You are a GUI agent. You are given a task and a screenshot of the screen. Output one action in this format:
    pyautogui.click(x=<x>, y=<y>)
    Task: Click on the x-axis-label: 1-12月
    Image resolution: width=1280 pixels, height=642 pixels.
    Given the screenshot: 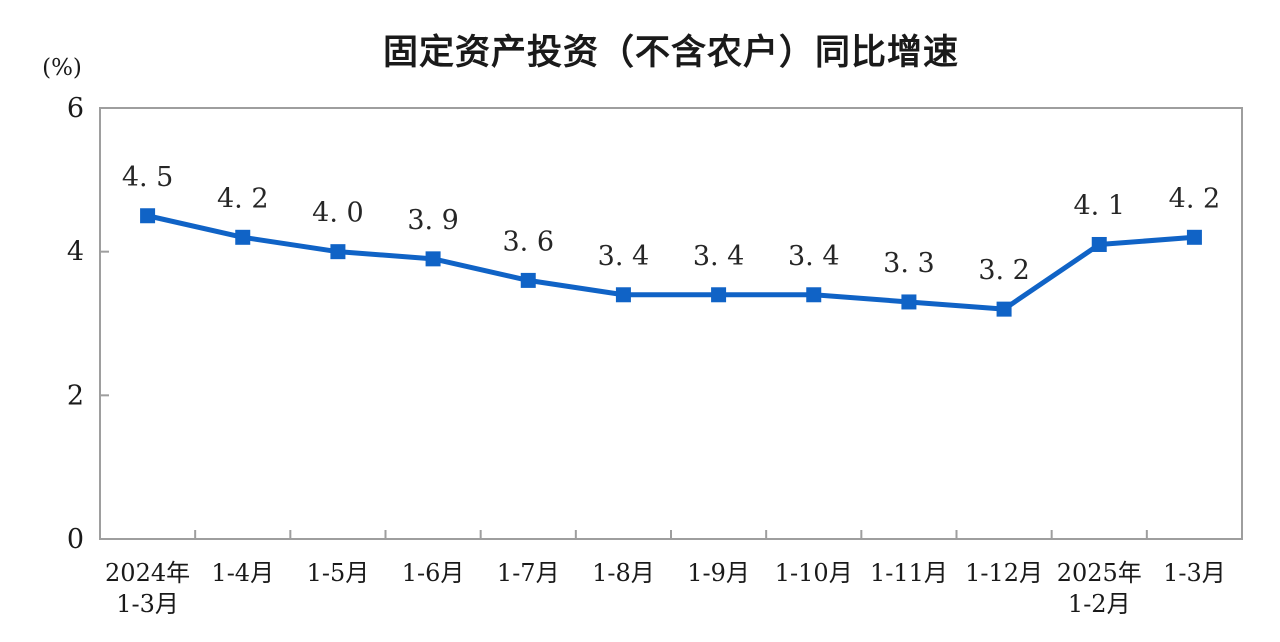 What is the action you would take?
    pyautogui.click(x=1004, y=573)
    